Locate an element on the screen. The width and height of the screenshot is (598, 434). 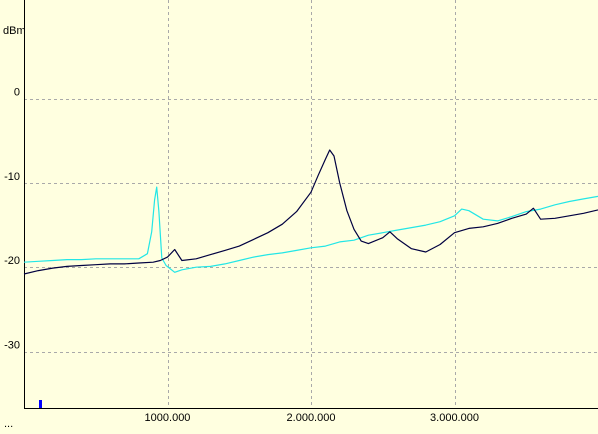
y-tick-label: 0 is located at coordinates (17, 93).